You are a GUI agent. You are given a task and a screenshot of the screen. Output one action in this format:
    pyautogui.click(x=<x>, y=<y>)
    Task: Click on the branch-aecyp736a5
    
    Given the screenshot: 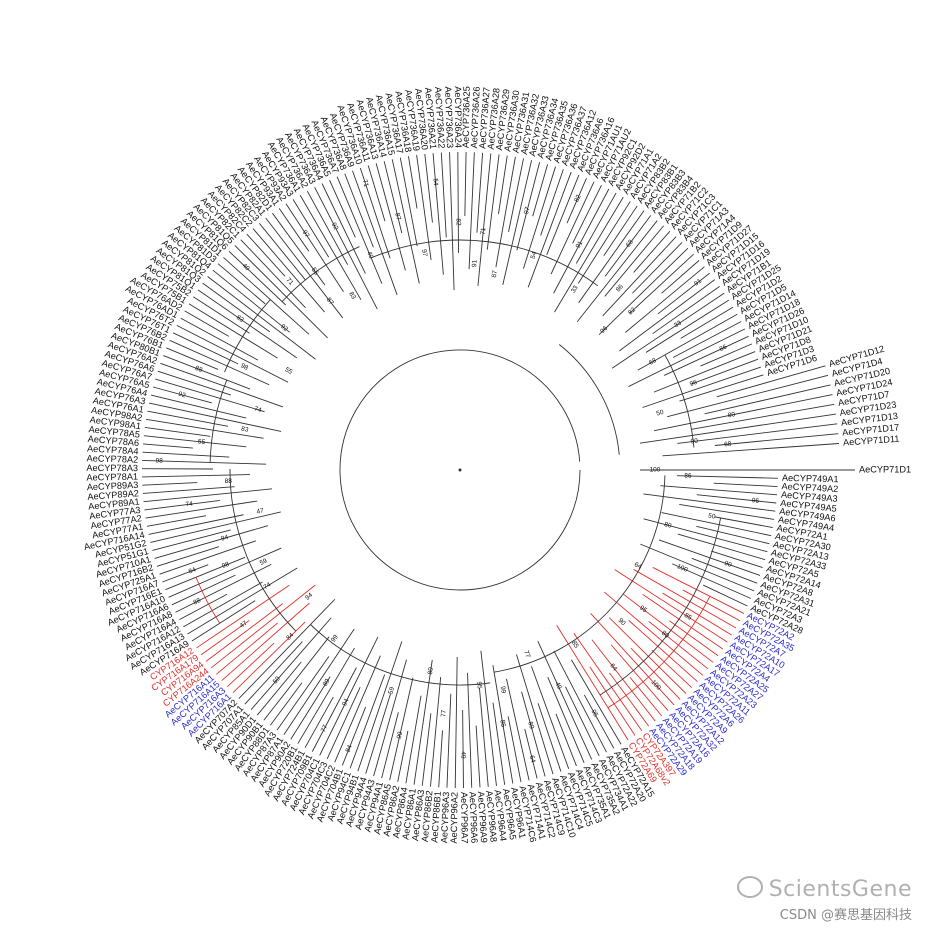 What is the action you would take?
    pyautogui.click(x=342, y=208)
    